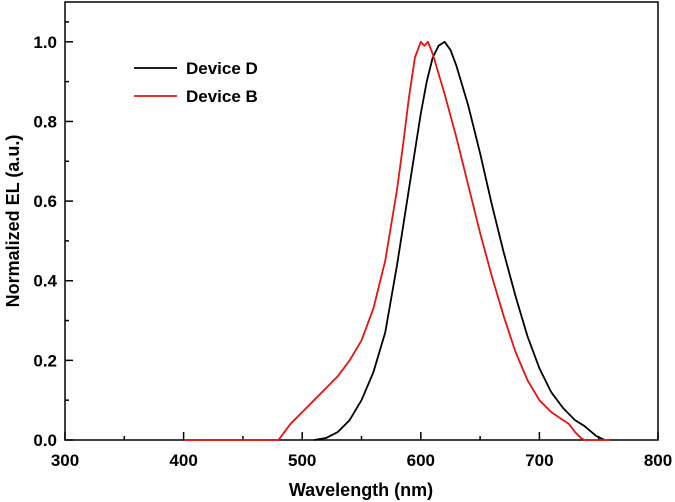 The width and height of the screenshot is (675, 502). Describe the element at coordinates (183, 460) in the screenshot. I see `x-tick-label: 400` at that location.